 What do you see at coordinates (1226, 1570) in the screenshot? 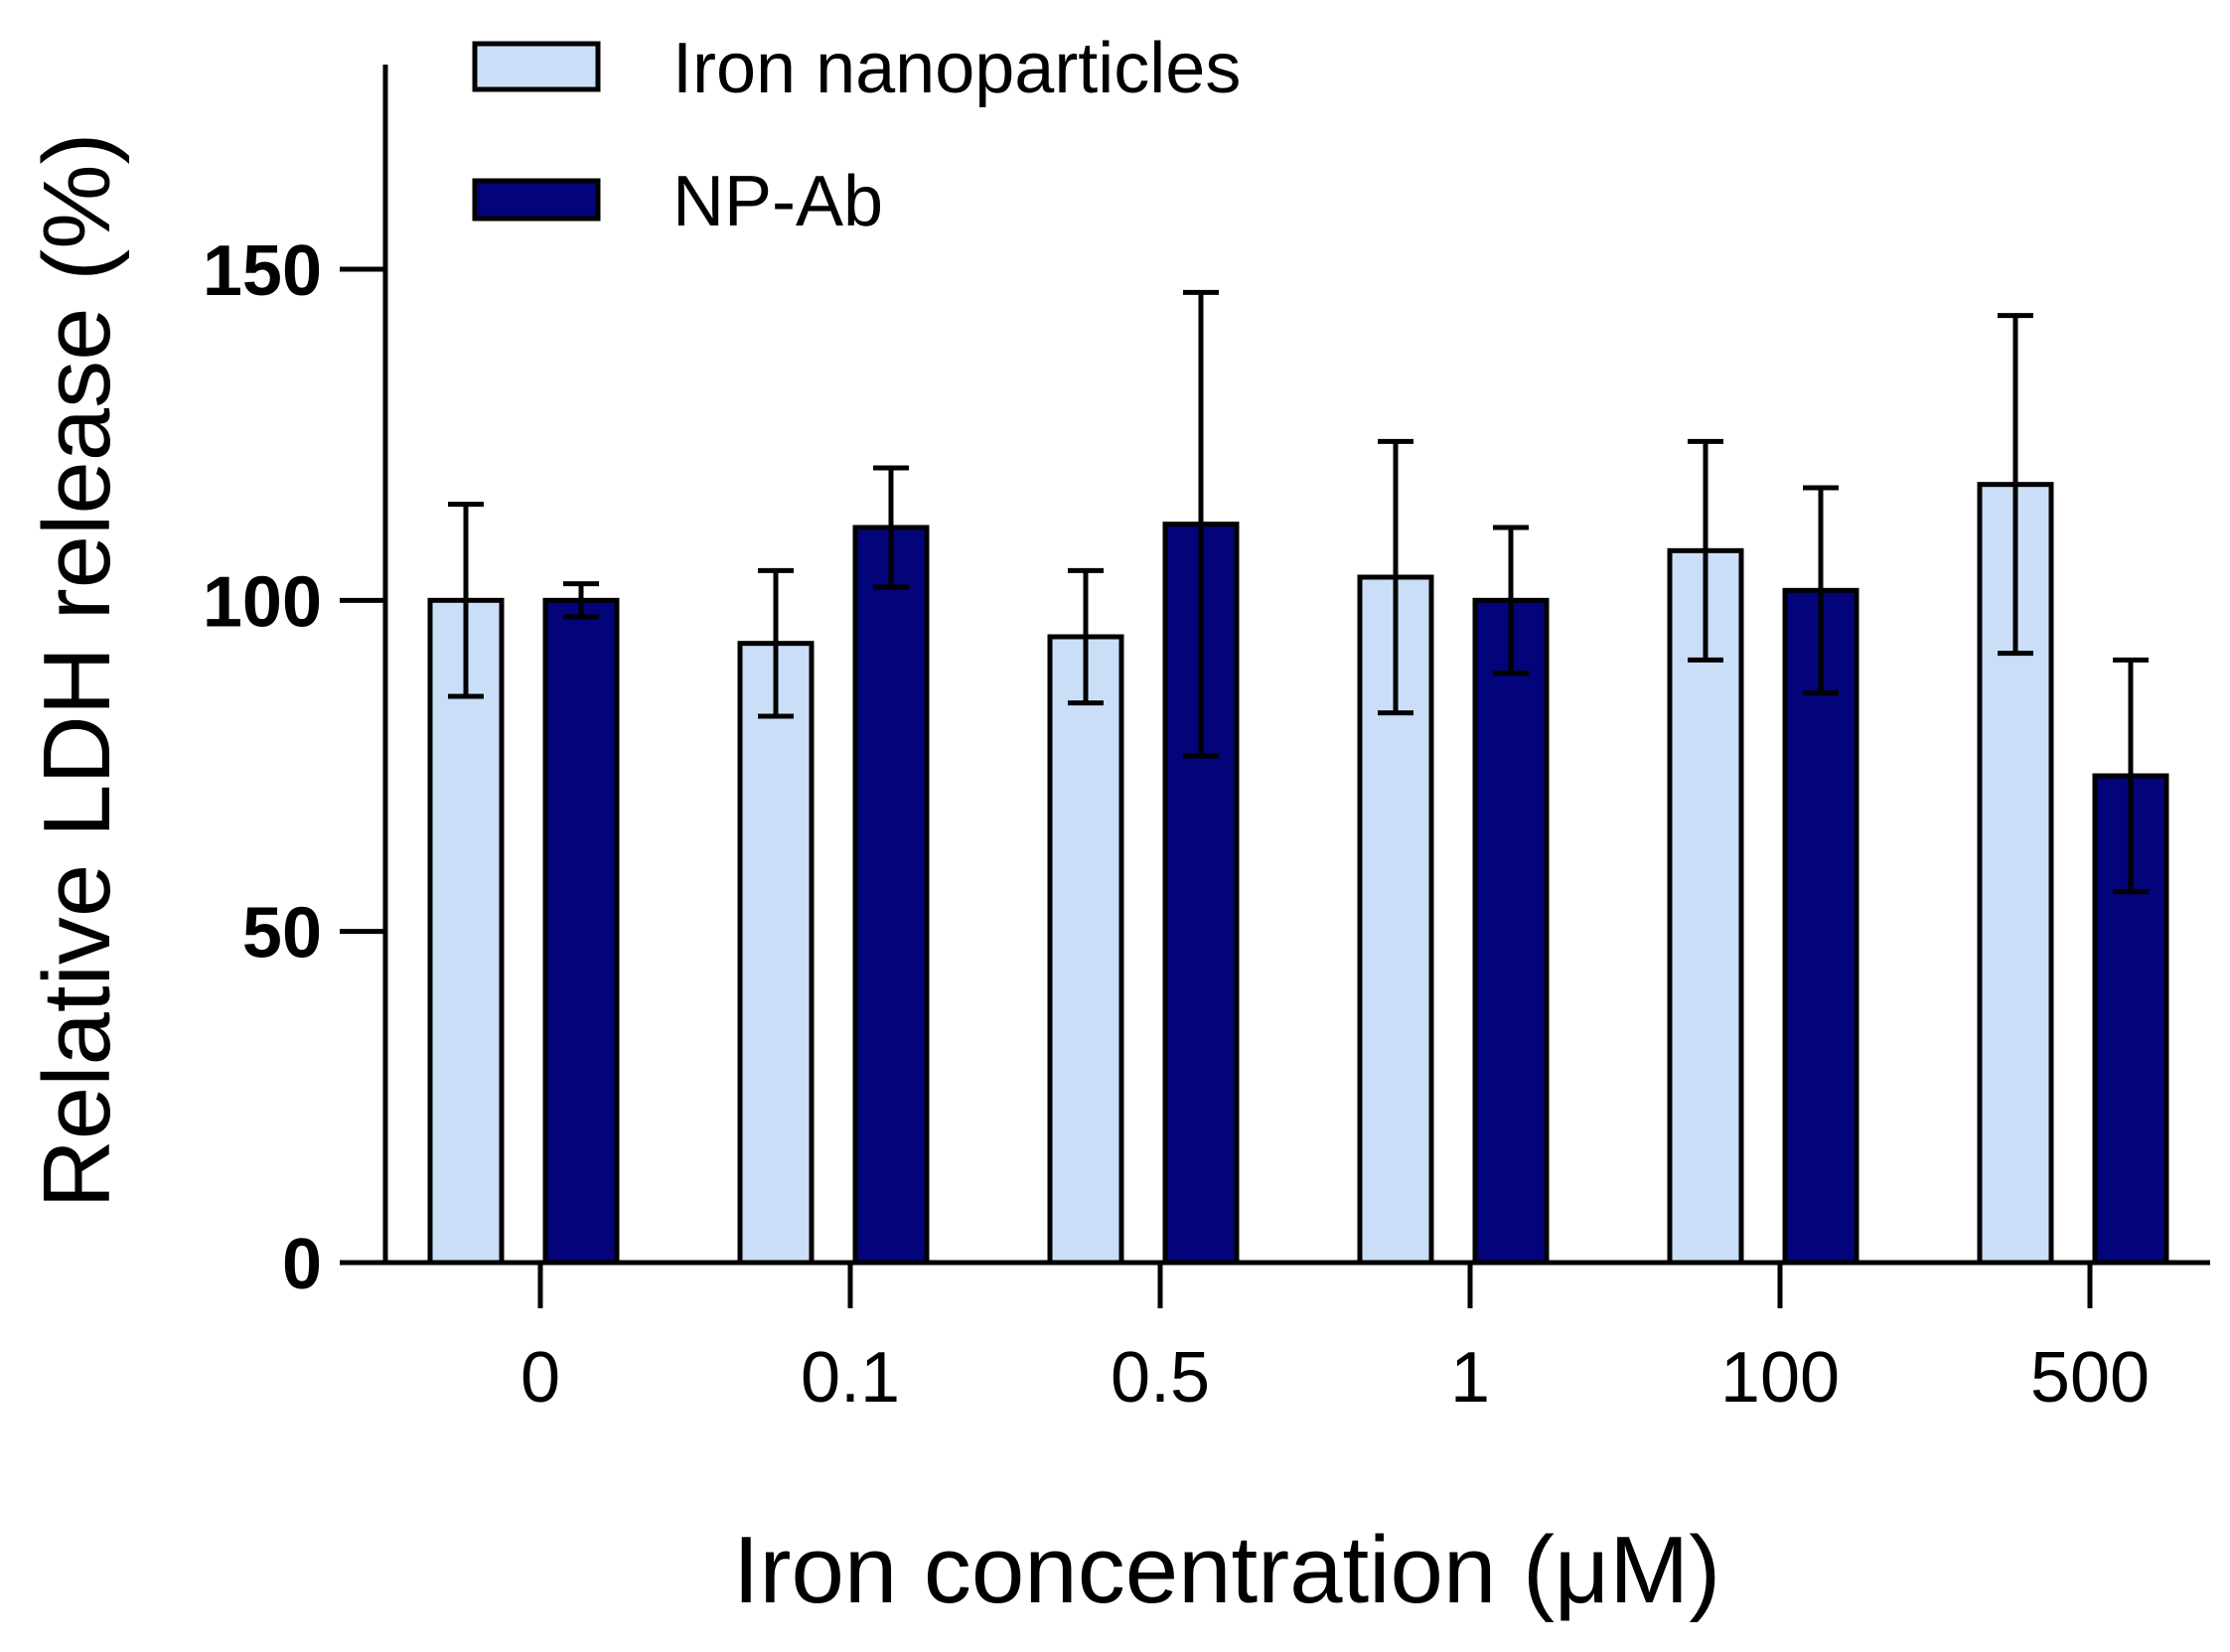
I see `x-axis-title: Iron concentration (μM)` at bounding box center [1226, 1570].